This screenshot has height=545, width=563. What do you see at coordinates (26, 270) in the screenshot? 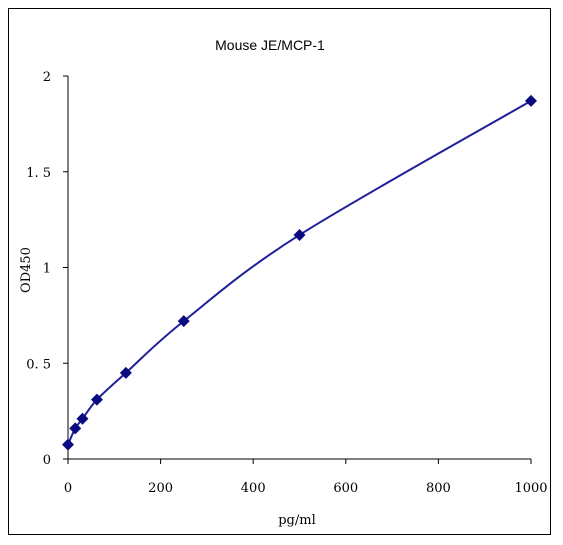
I see `y-axis-label: OD450` at bounding box center [26, 270].